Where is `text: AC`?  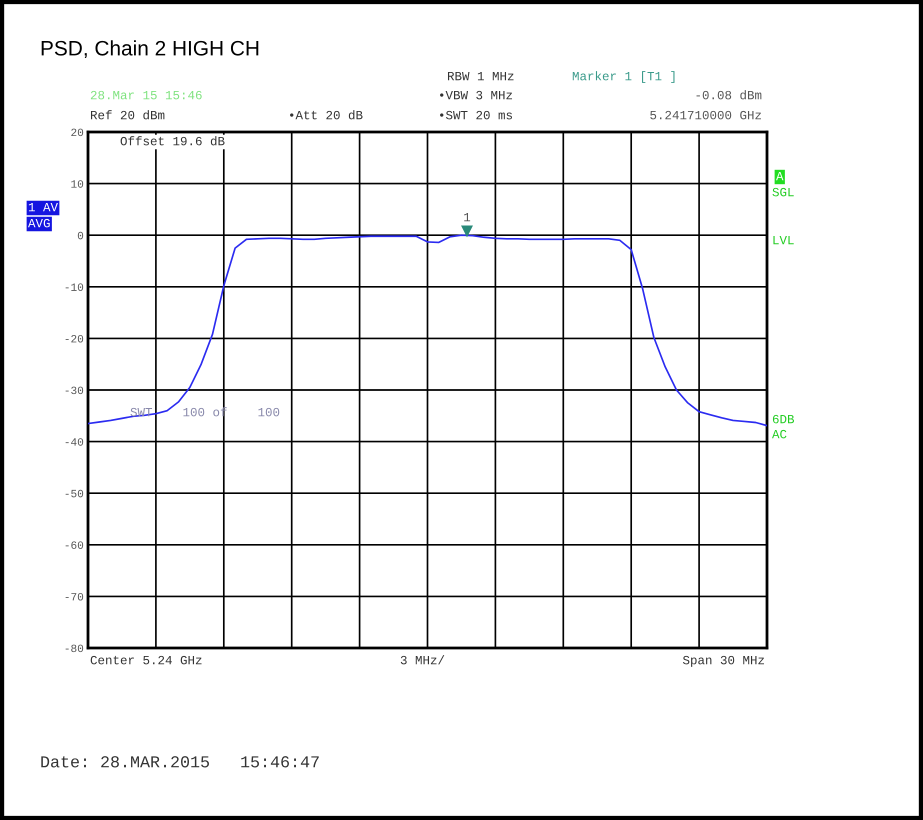
text: AC is located at coordinates (779, 434).